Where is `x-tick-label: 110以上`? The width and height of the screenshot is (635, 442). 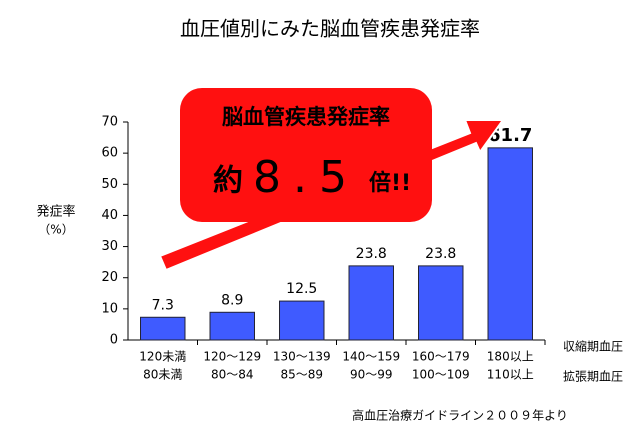 x-tick-label: 110以上 is located at coordinates (510, 375).